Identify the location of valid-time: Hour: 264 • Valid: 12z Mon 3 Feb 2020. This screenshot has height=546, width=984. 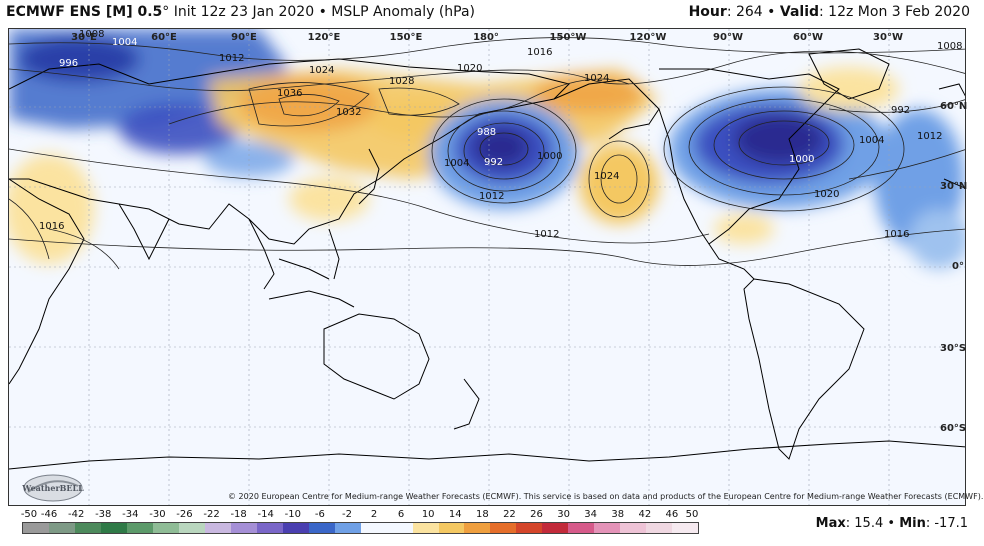
(829, 12).